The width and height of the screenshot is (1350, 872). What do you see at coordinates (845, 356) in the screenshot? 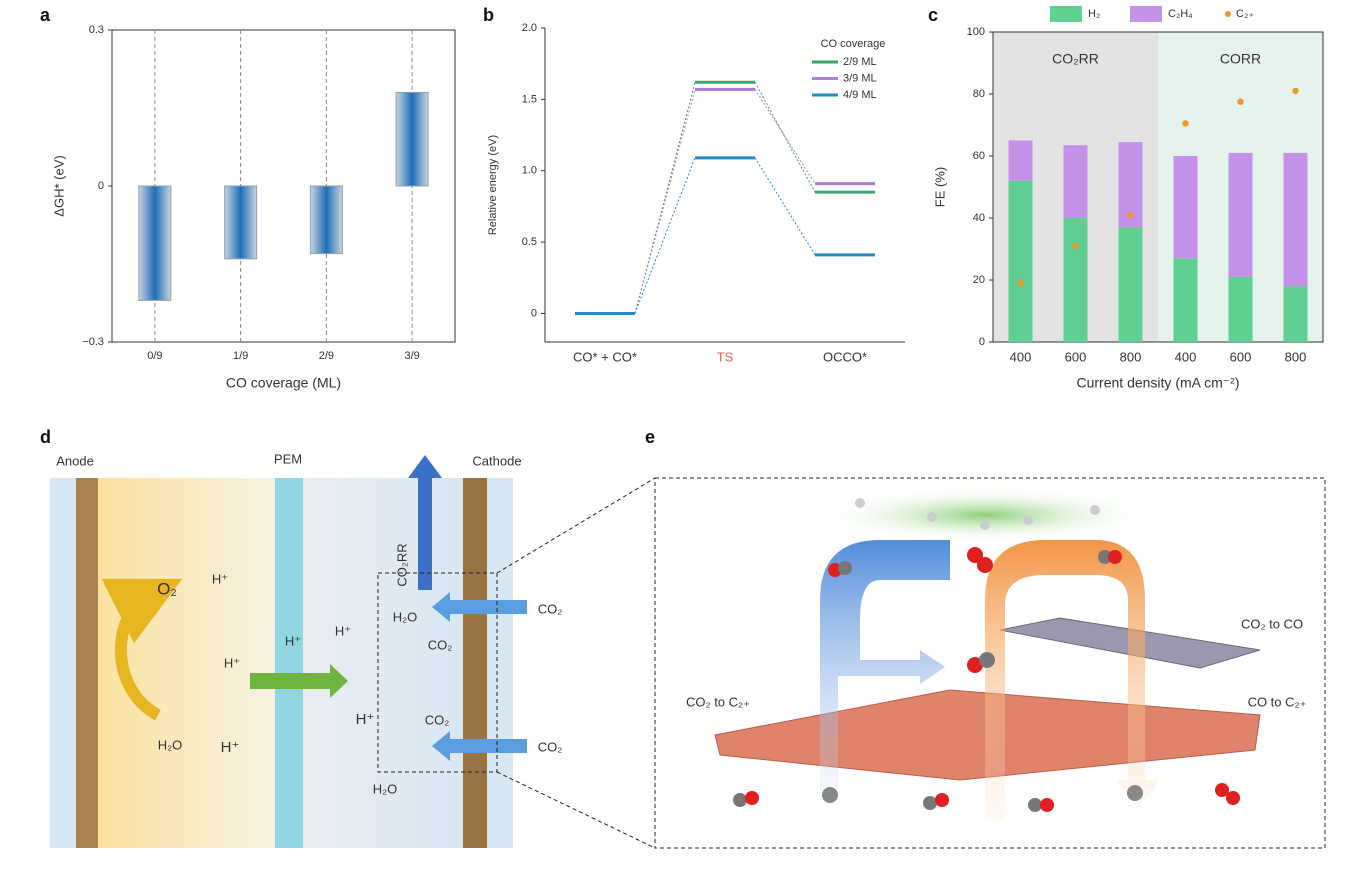
I see `x-tick-label: OCCO*` at bounding box center [845, 356].